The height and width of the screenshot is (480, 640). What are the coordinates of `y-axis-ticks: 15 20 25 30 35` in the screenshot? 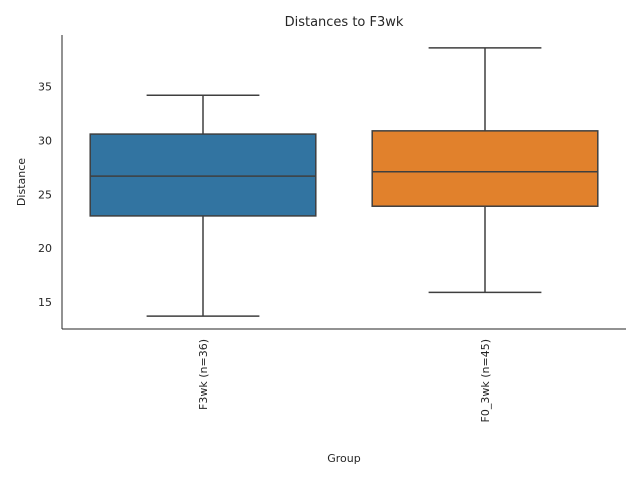 It's located at (45, 195).